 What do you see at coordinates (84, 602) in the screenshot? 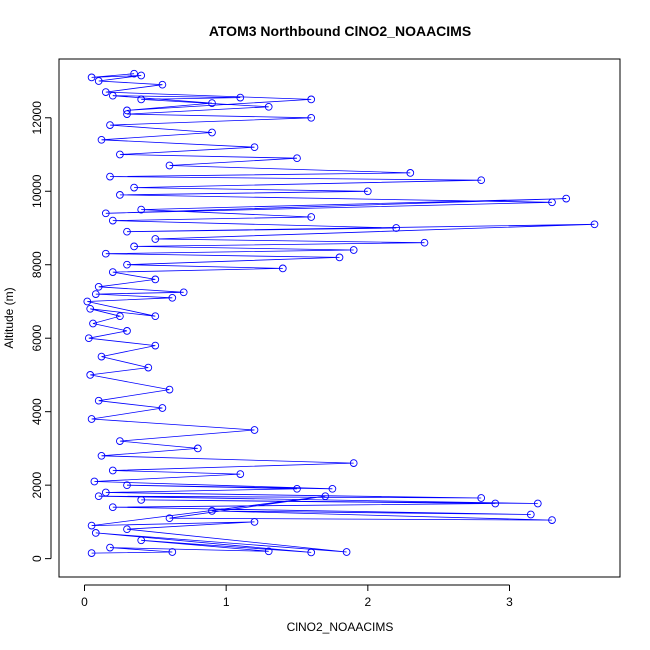
I see `x-tick-label: 0` at bounding box center [84, 602].